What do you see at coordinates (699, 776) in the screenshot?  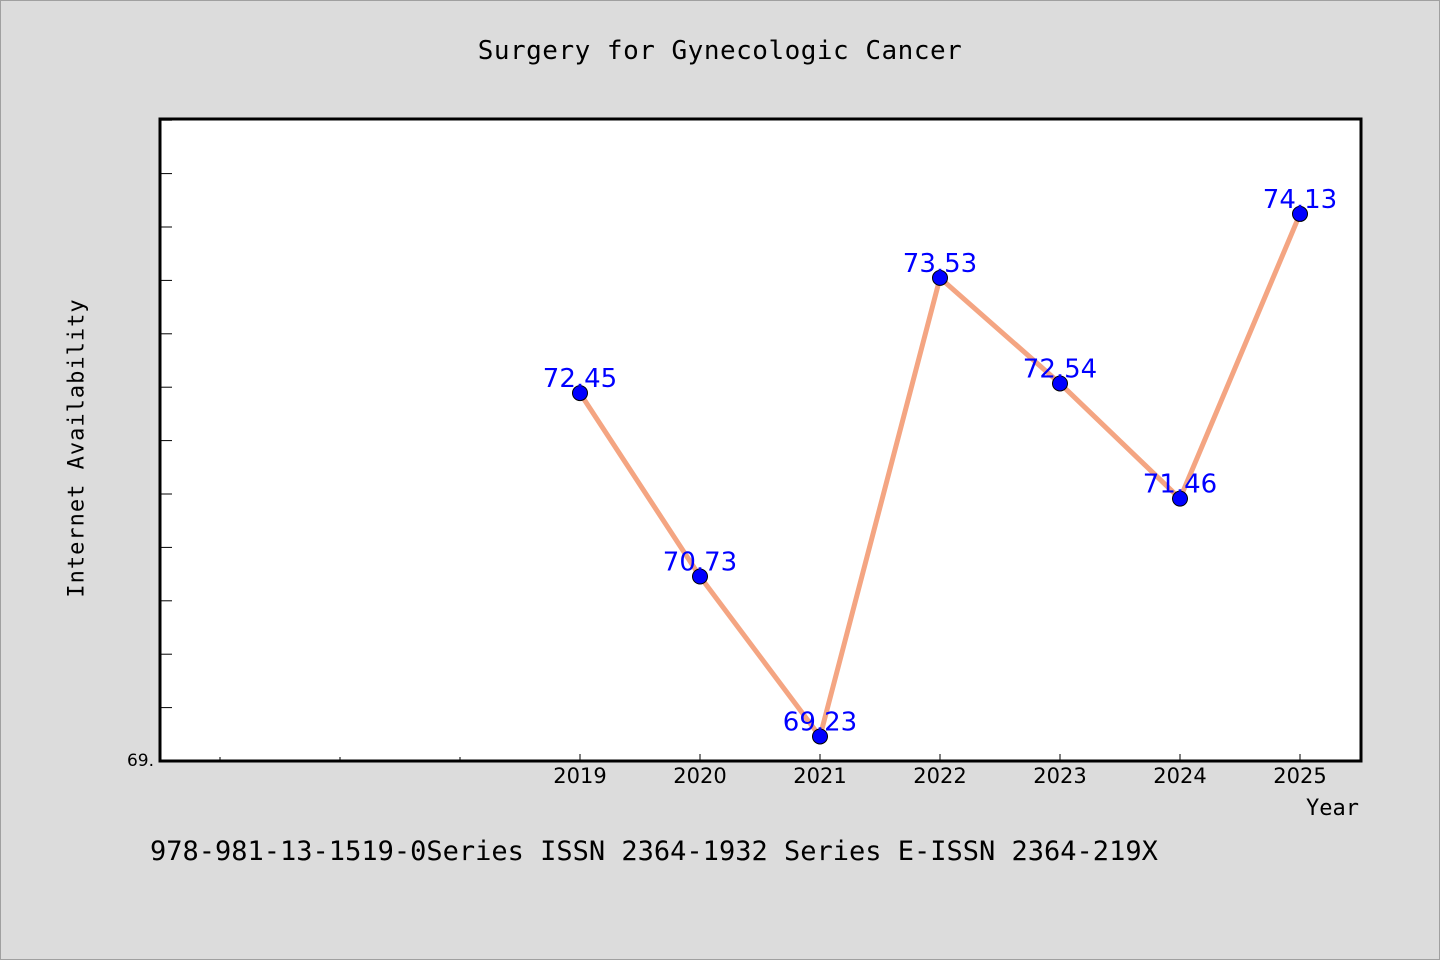 I see `x-tick-label: 2020` at bounding box center [699, 776].